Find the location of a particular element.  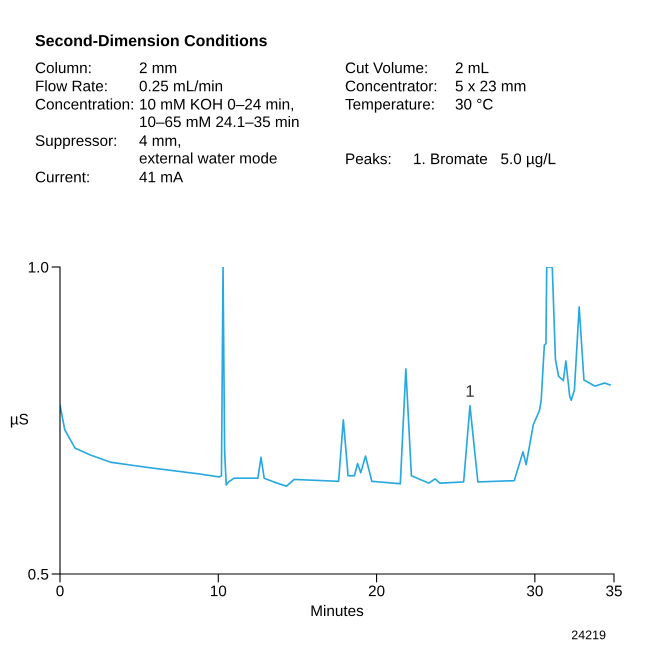

chart-title: Second-Dimension Conditions is located at coordinates (151, 40).